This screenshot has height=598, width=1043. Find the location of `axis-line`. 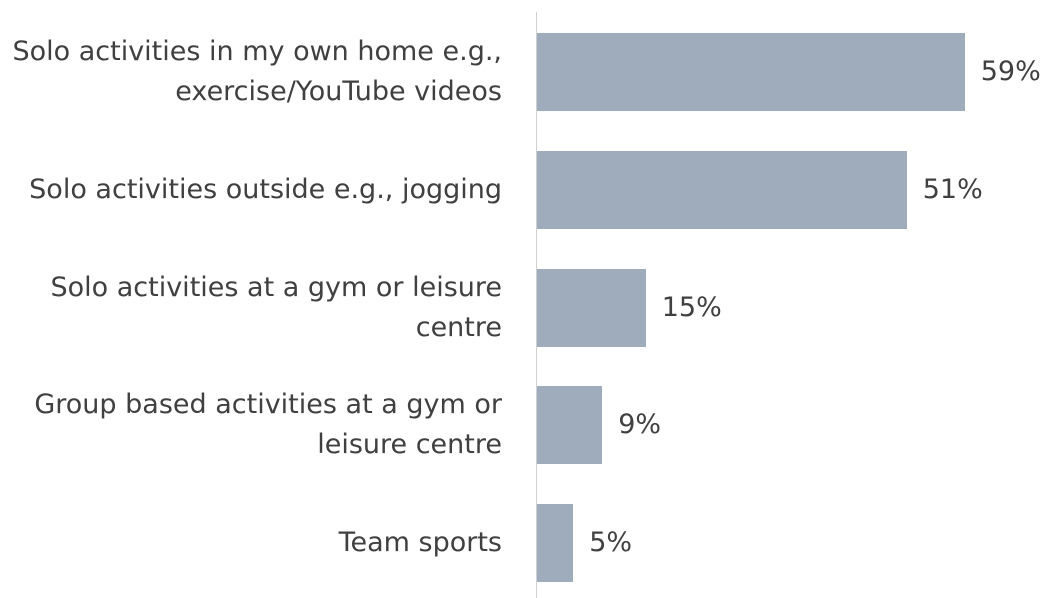

axis-line is located at coordinates (536, 305).